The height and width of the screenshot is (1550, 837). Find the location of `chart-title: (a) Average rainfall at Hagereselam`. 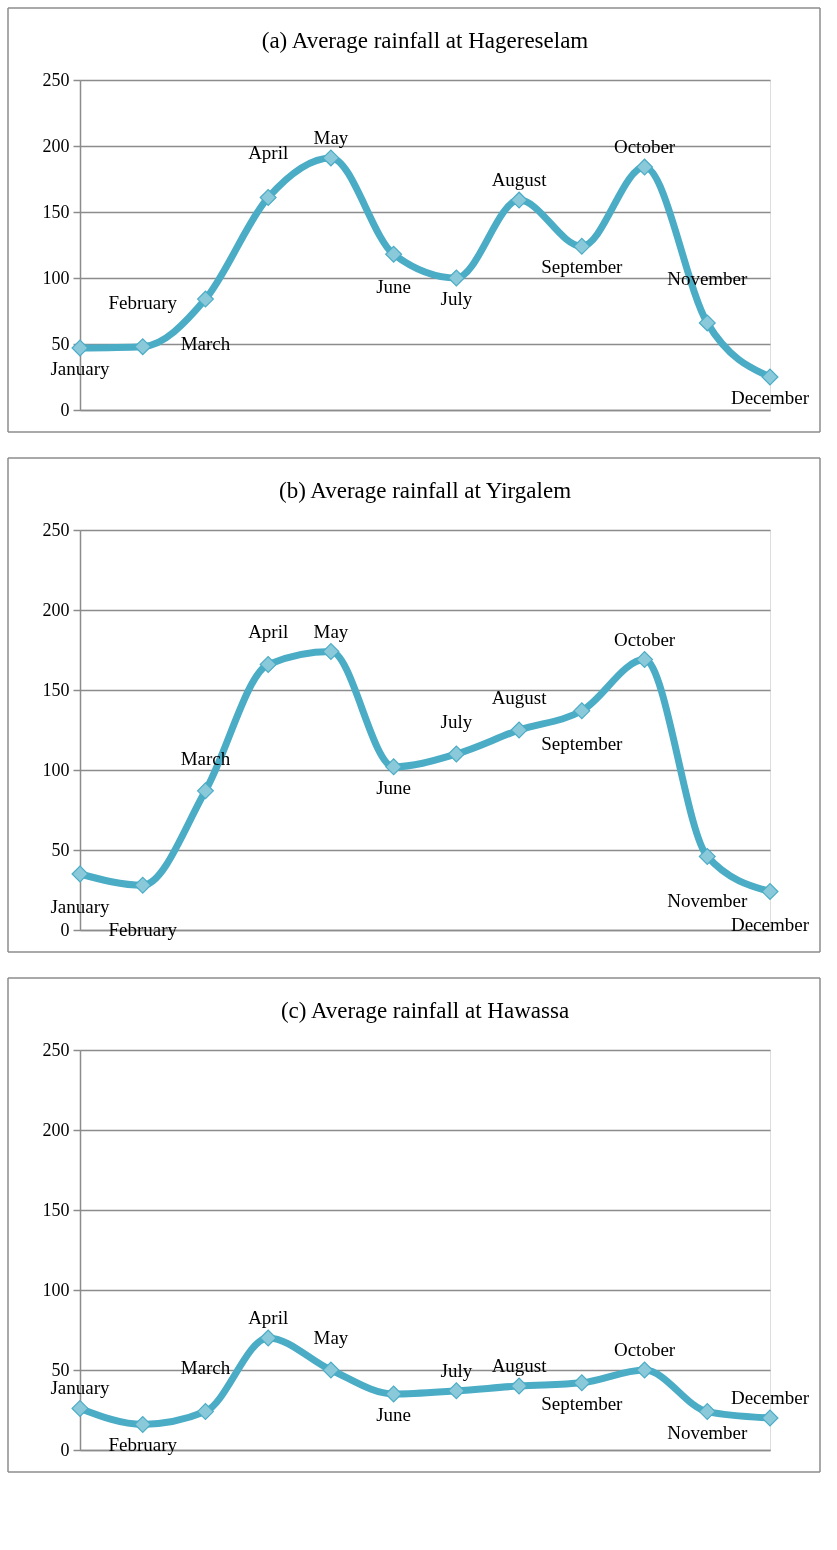

chart-title: (a) Average rainfall at Hagereselam is located at coordinates (425, 41).